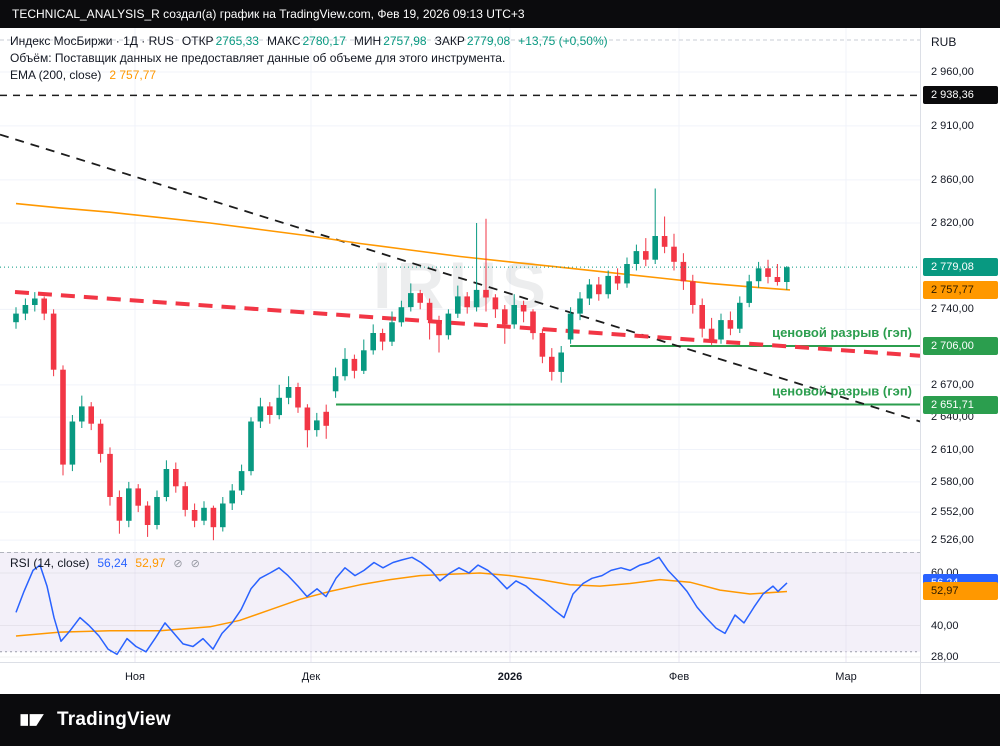 The height and width of the screenshot is (746, 1000). I want to click on price-axis-badge: 2 938,36, so click(960, 95).